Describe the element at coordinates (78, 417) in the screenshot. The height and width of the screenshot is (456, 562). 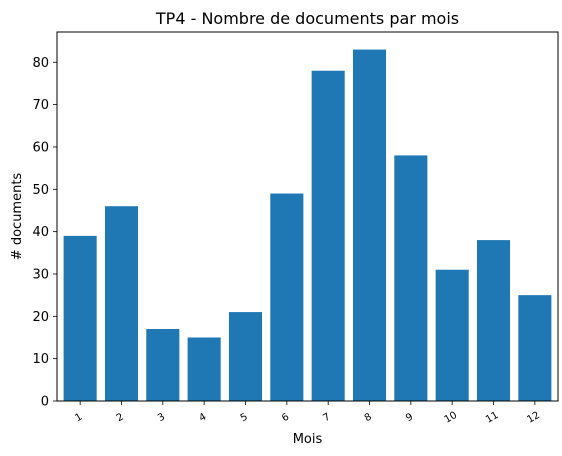
I see `x-tick-label: 1` at that location.